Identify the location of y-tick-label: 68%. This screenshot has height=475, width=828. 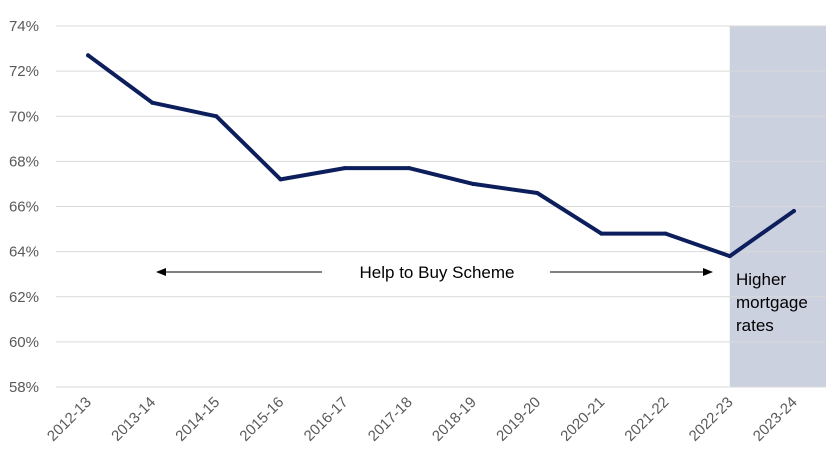
(24, 161).